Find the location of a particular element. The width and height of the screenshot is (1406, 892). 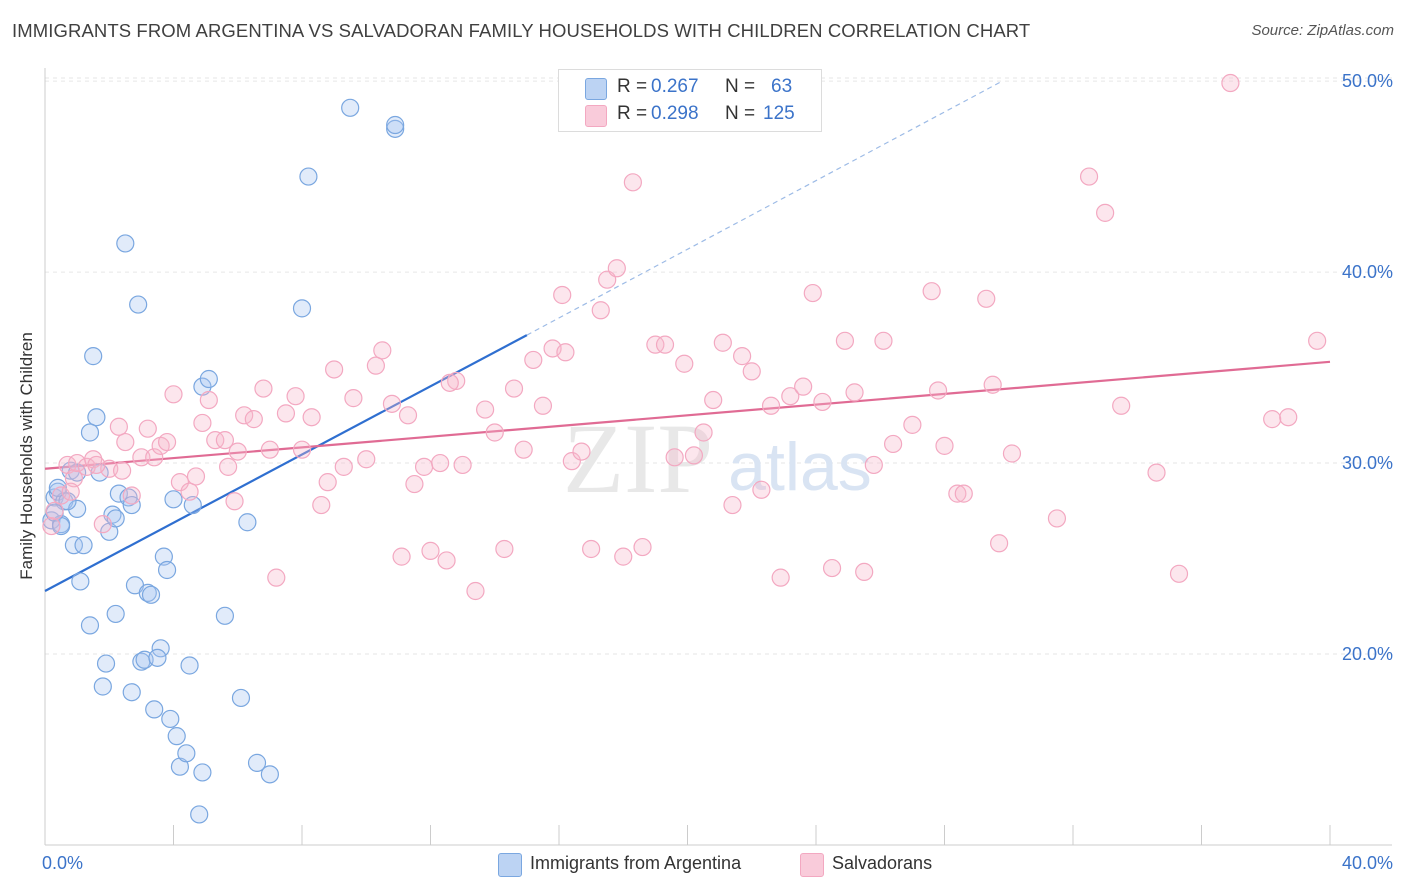

legend-row-argentina: R = 0.267 N = 63 is located at coordinates (690, 88).